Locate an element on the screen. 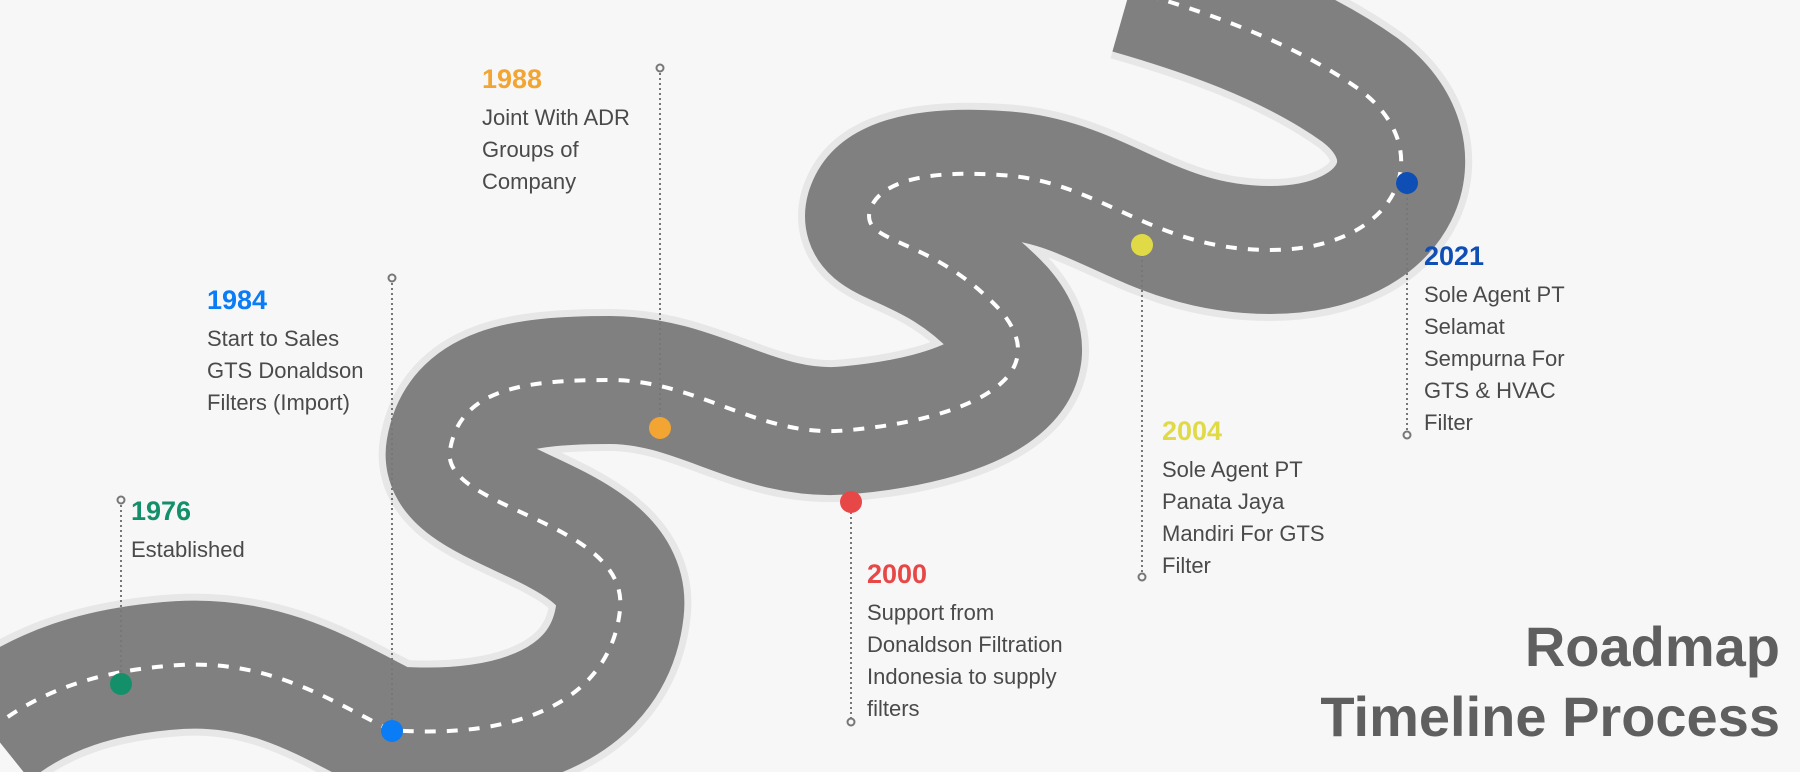 The width and height of the screenshot is (1800, 772). milestone-1988: 1988 Joint With ADR Groups of Company is located at coordinates (556, 130).